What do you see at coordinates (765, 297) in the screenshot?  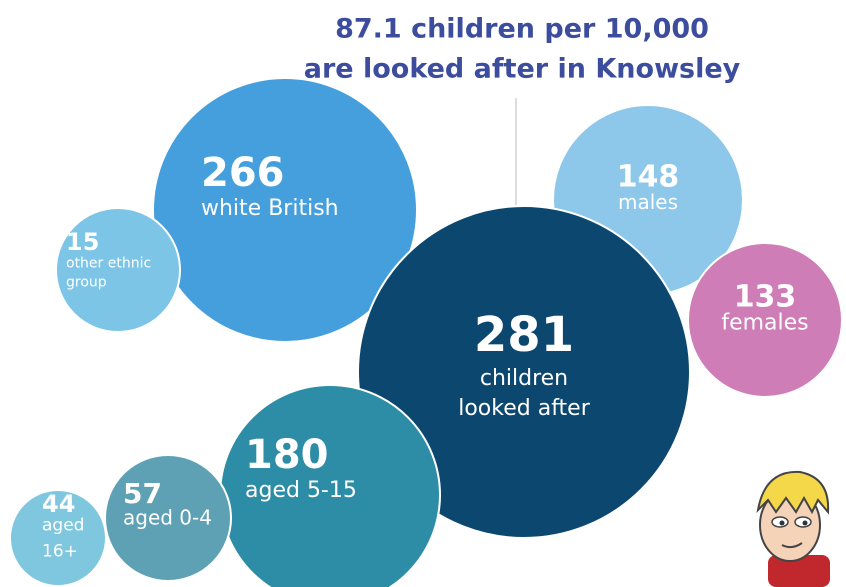 I see `bubble-value: 133` at bounding box center [765, 297].